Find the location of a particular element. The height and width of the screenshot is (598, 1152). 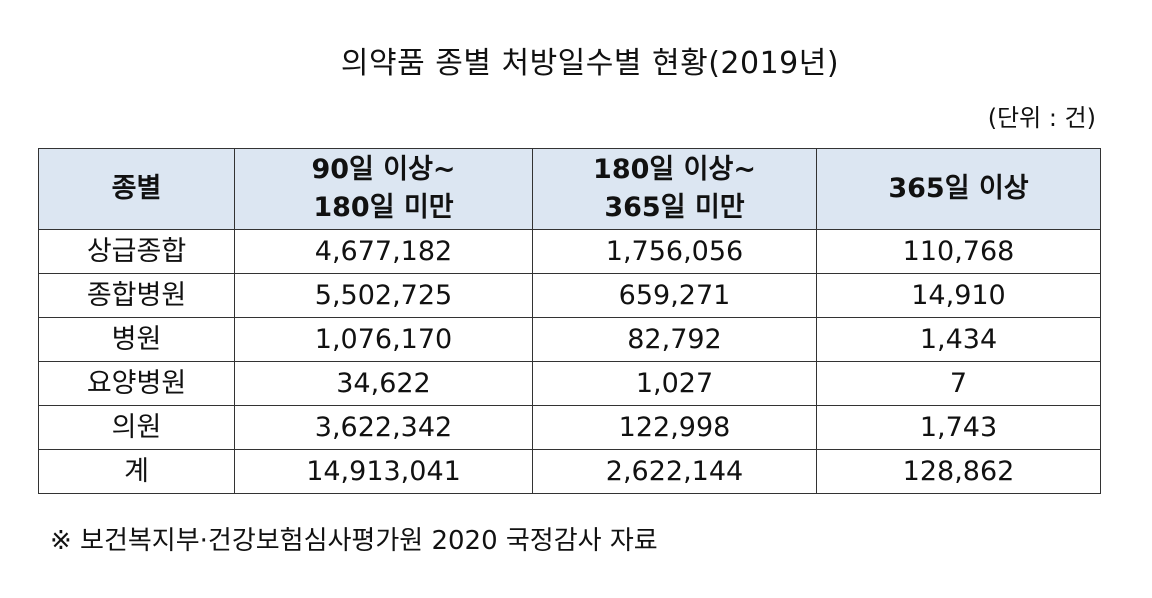

row-category: 상급종합 is located at coordinates (136, 251).